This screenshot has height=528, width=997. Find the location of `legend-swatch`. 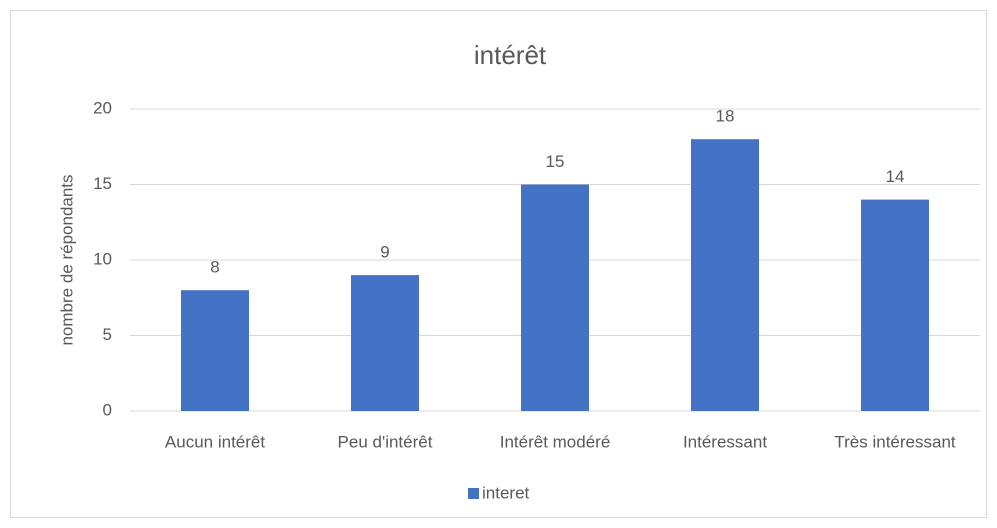

legend-swatch is located at coordinates (473, 493).